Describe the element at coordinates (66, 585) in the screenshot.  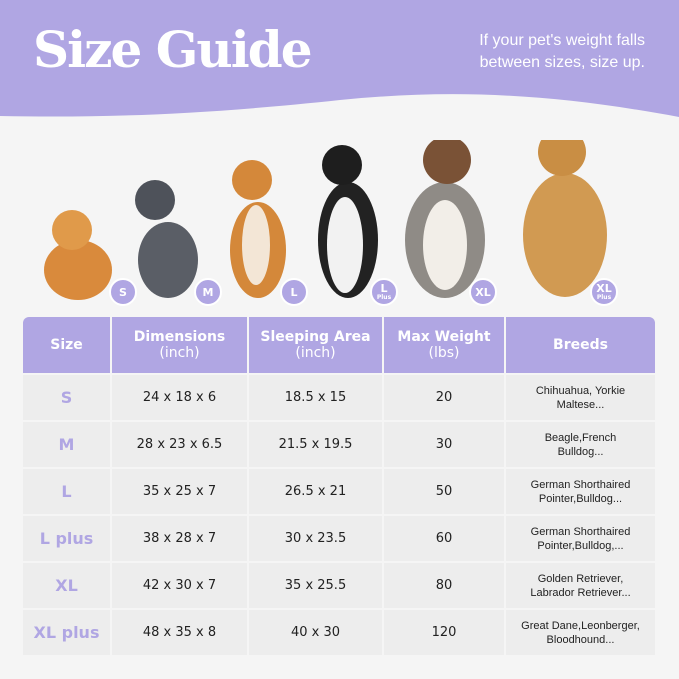
I see `size-cell: XL` at that location.